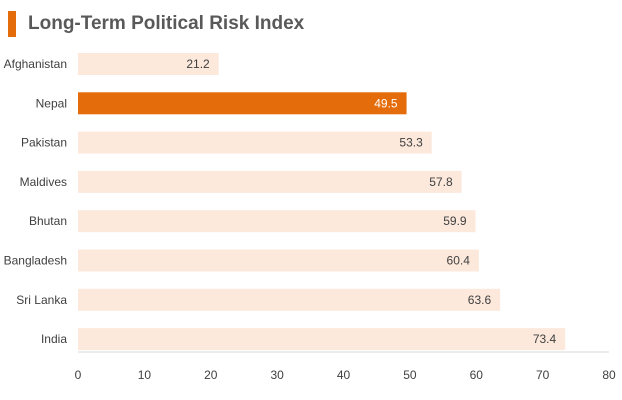  I want to click on category-label: Sri Lanka, so click(41, 300).